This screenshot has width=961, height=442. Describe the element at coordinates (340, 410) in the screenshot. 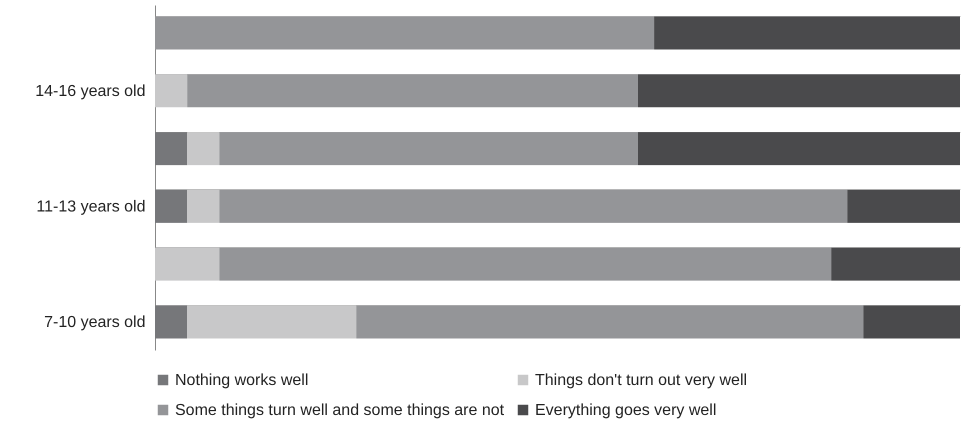

I see `legend-label: Some things turn well and some things are not` at that location.